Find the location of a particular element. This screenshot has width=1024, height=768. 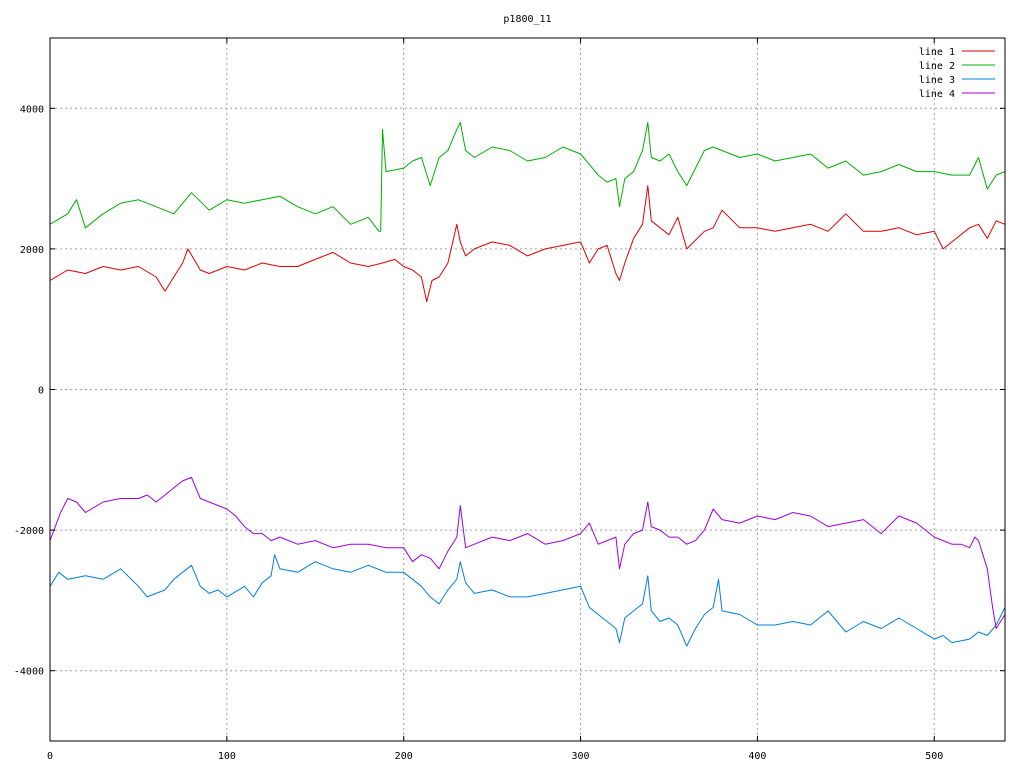

chart-title: p1800_11 is located at coordinates (527, 19).